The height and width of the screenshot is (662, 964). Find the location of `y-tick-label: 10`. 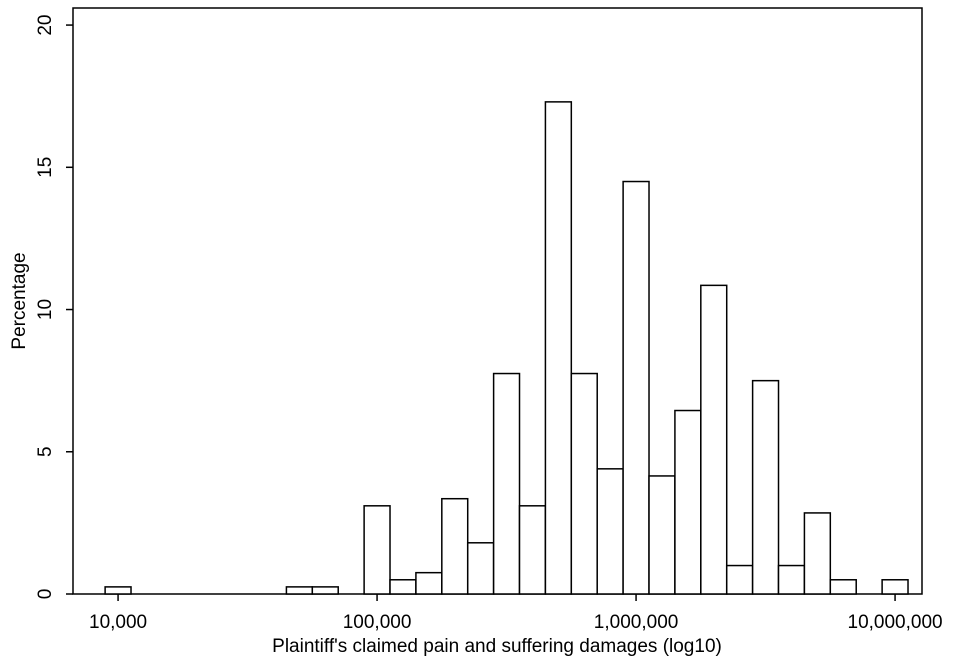

y-tick-label: 10 is located at coordinates (45, 309).